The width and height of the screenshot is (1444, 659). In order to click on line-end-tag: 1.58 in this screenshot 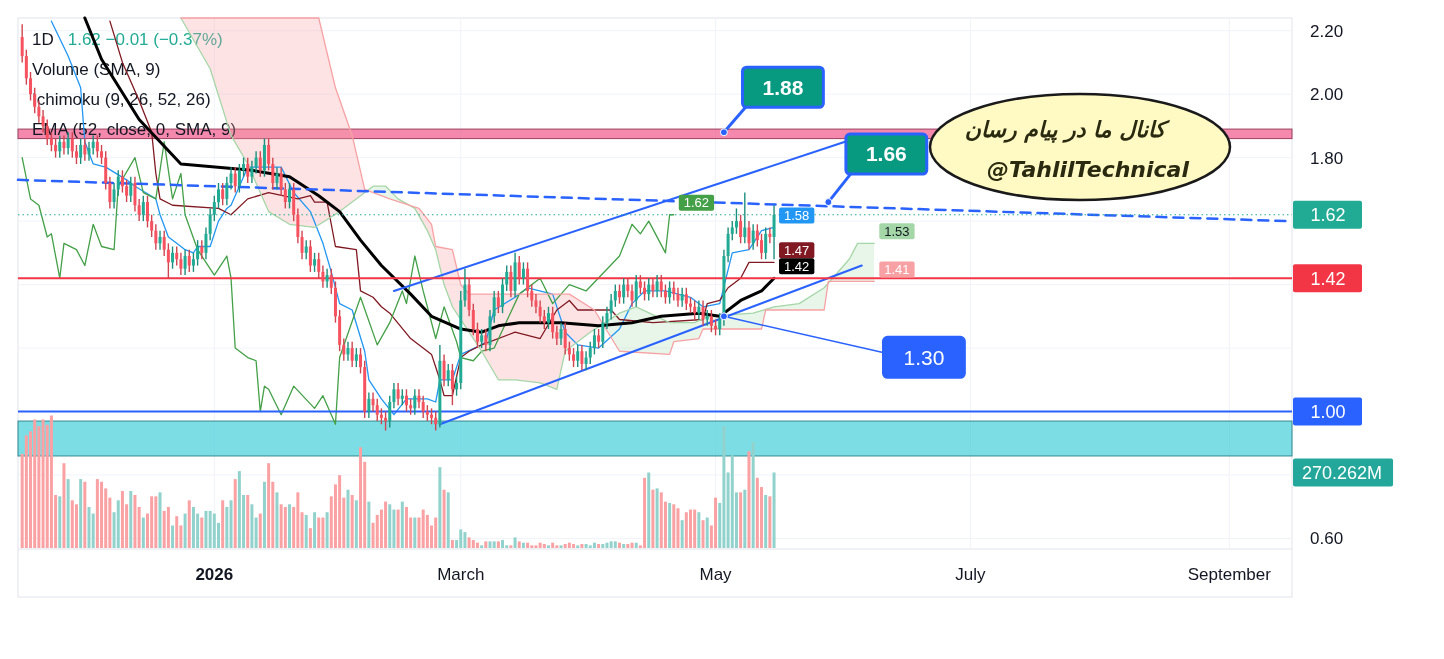, I will do `click(797, 215)`.